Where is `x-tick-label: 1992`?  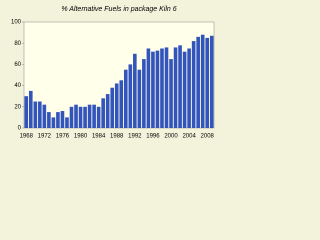 x-tick-label: 1992 is located at coordinates (135, 137).